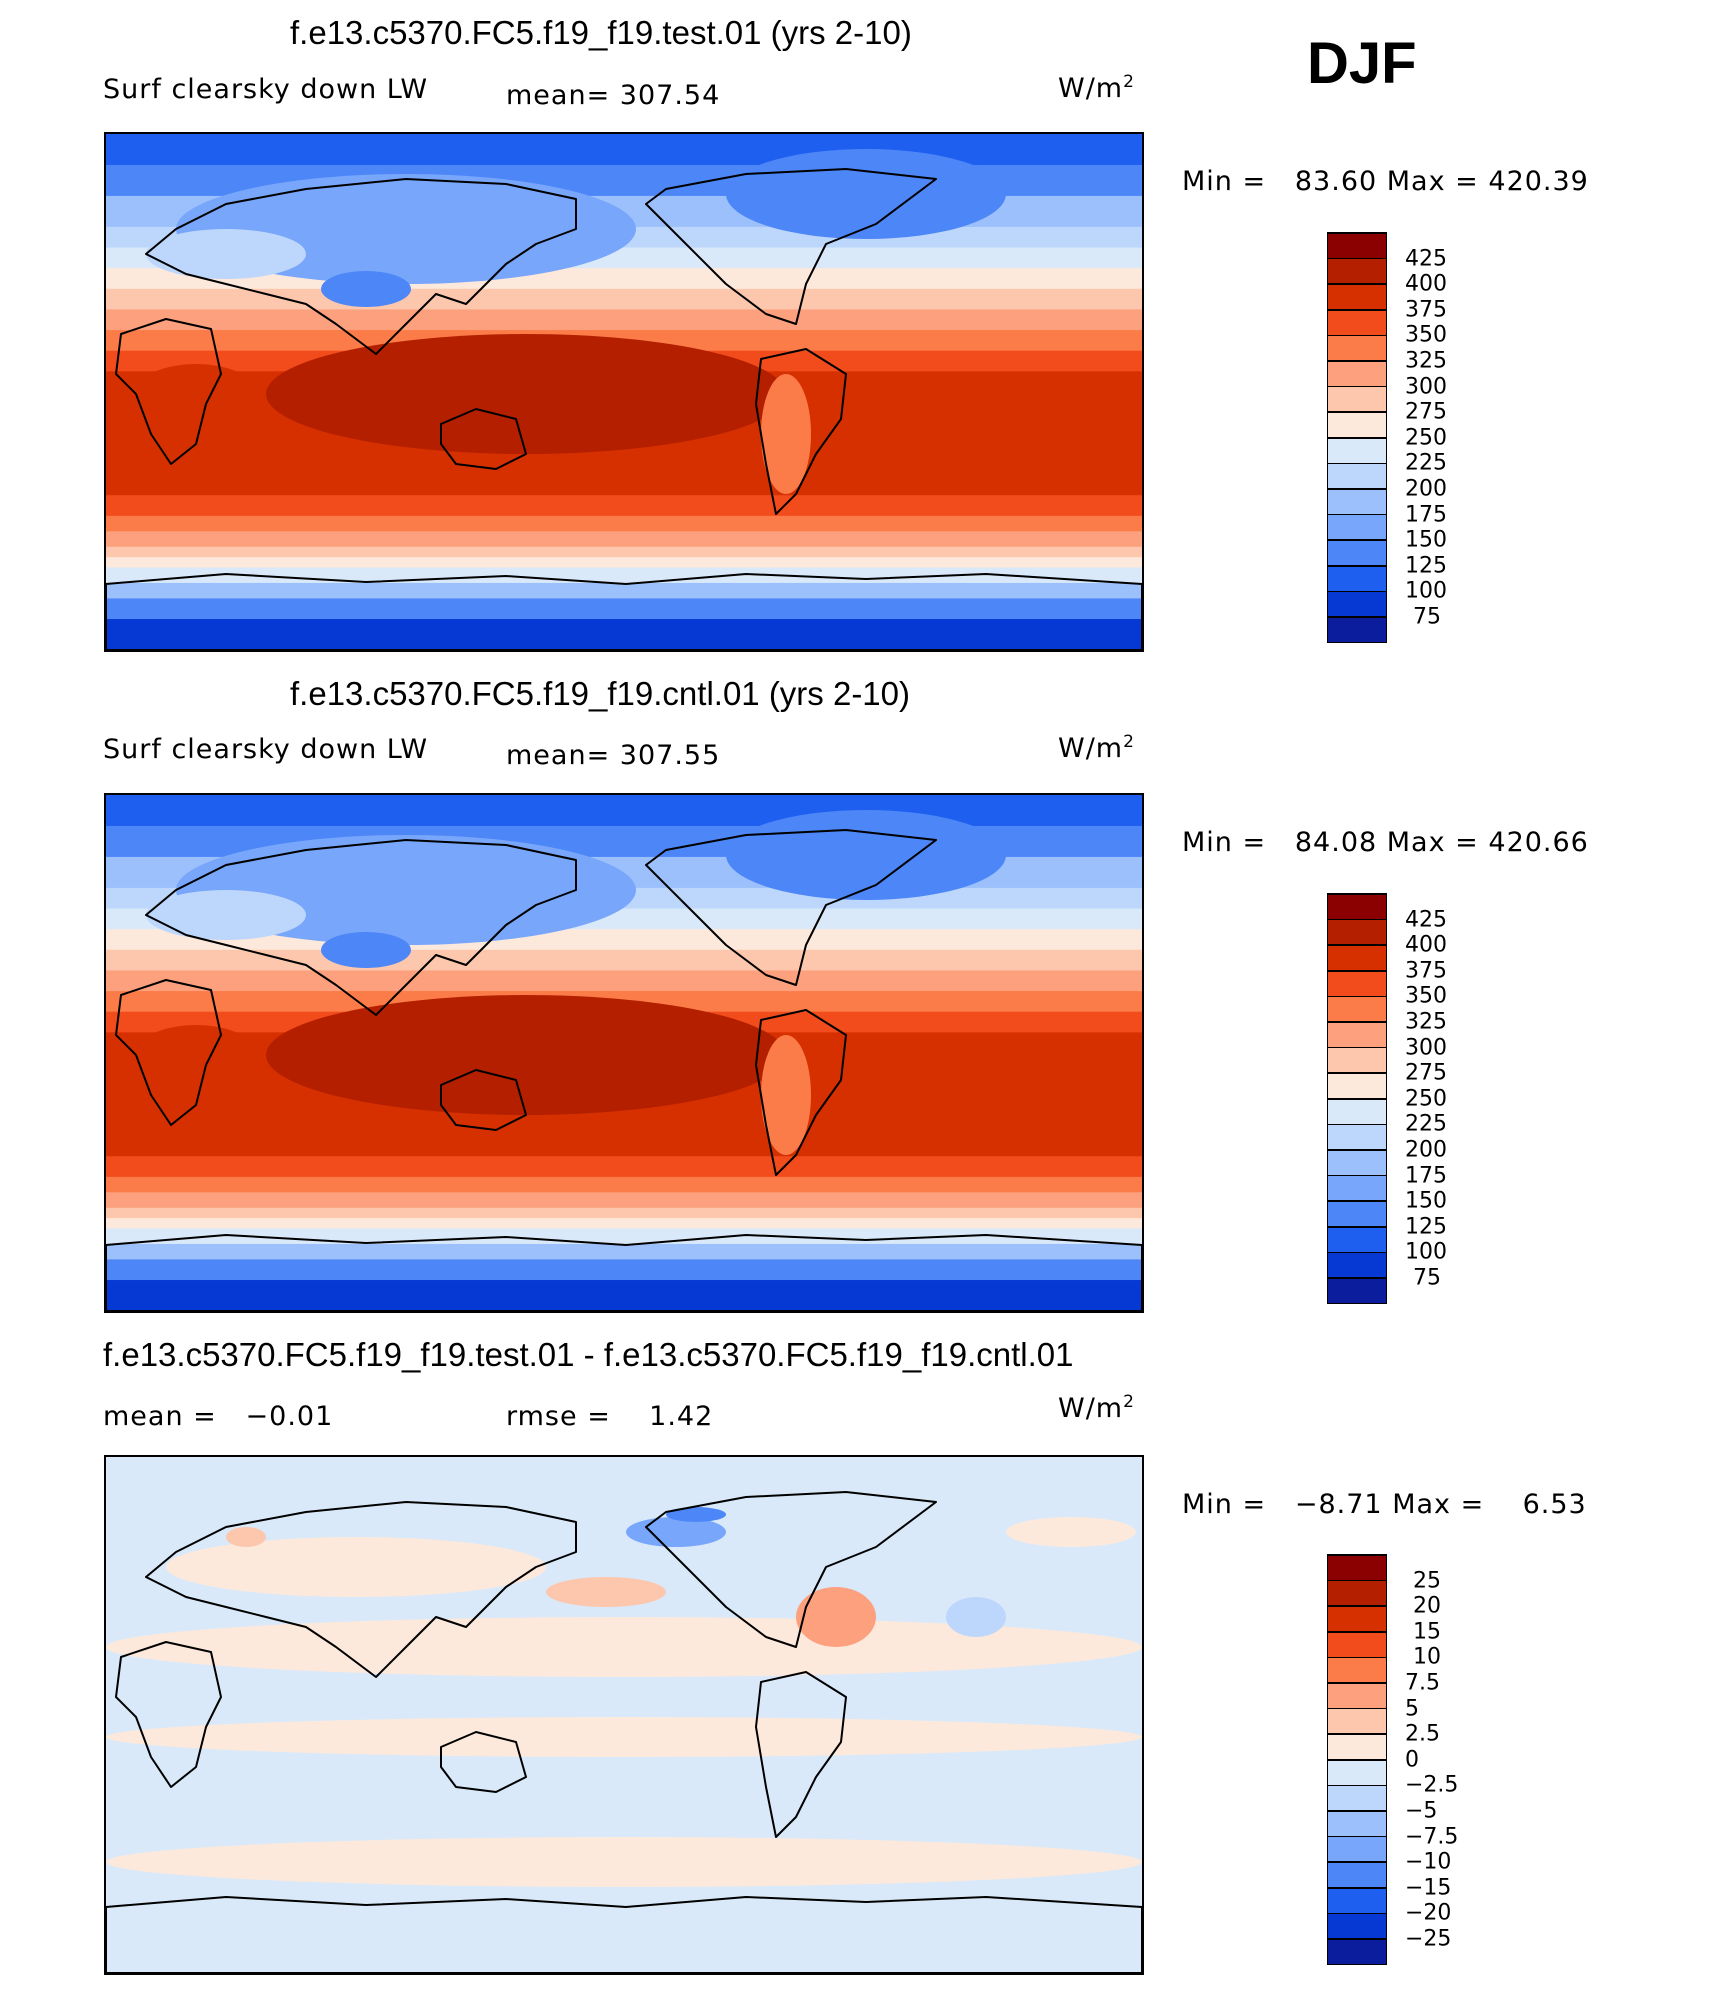  Describe the element at coordinates (1538, 842) in the screenshot. I see `panel2-max-value: 420.66` at that location.